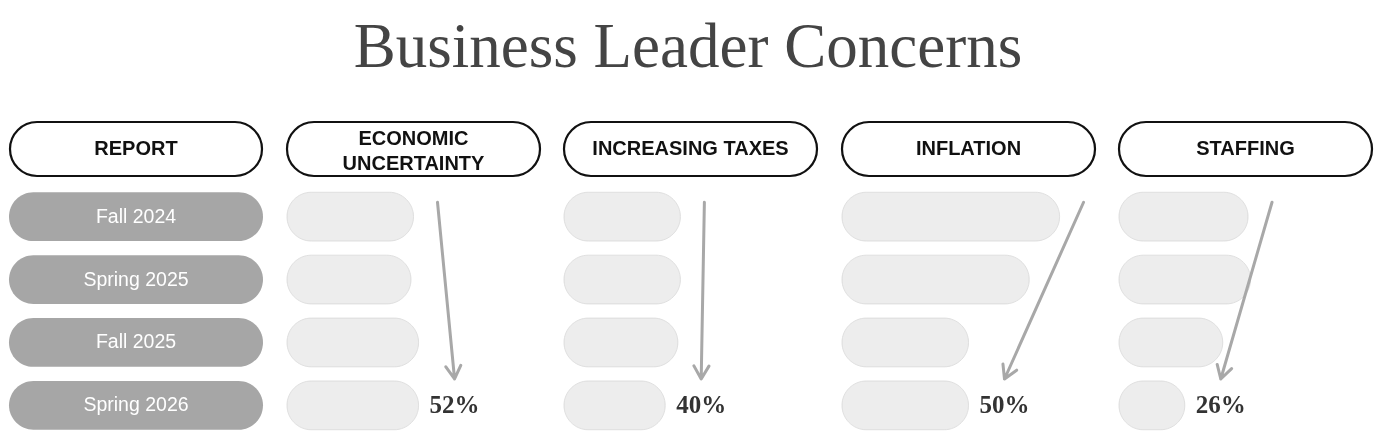  What do you see at coordinates (136, 404) in the screenshot?
I see `y-tick-label: Spring 2026` at bounding box center [136, 404].